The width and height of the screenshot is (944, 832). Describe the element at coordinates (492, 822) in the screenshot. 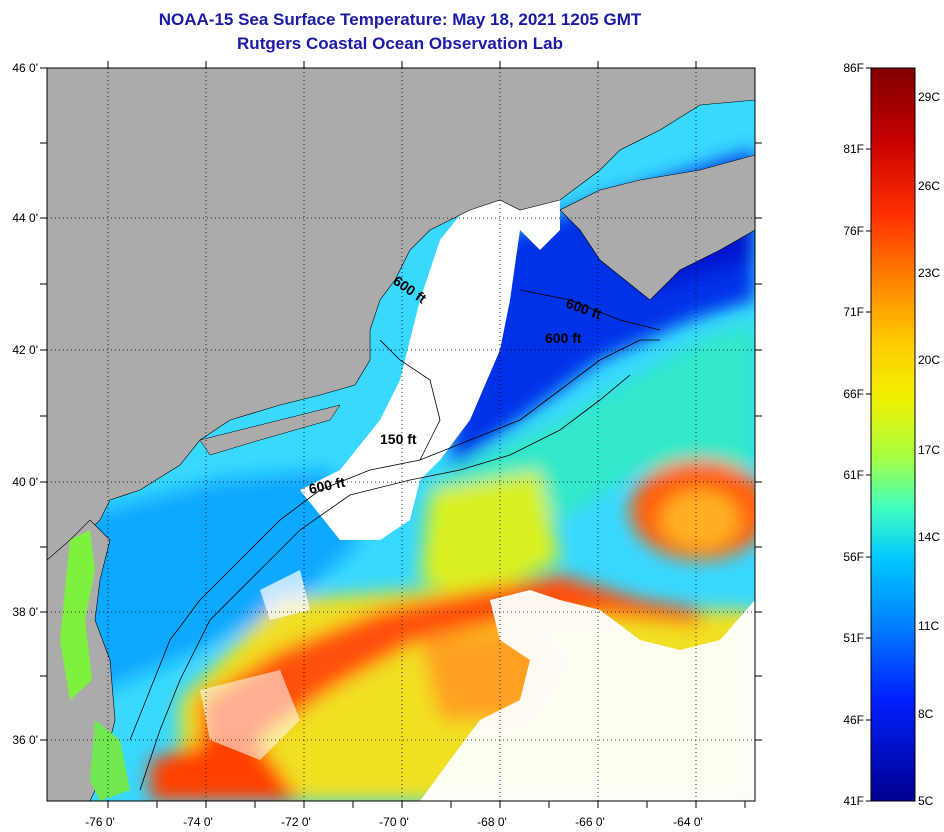

I see `lon-label: -68 0'` at that location.